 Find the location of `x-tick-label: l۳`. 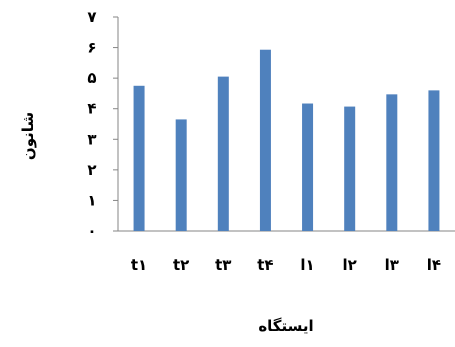

x-tick-label: l۳ is located at coordinates (392, 265).